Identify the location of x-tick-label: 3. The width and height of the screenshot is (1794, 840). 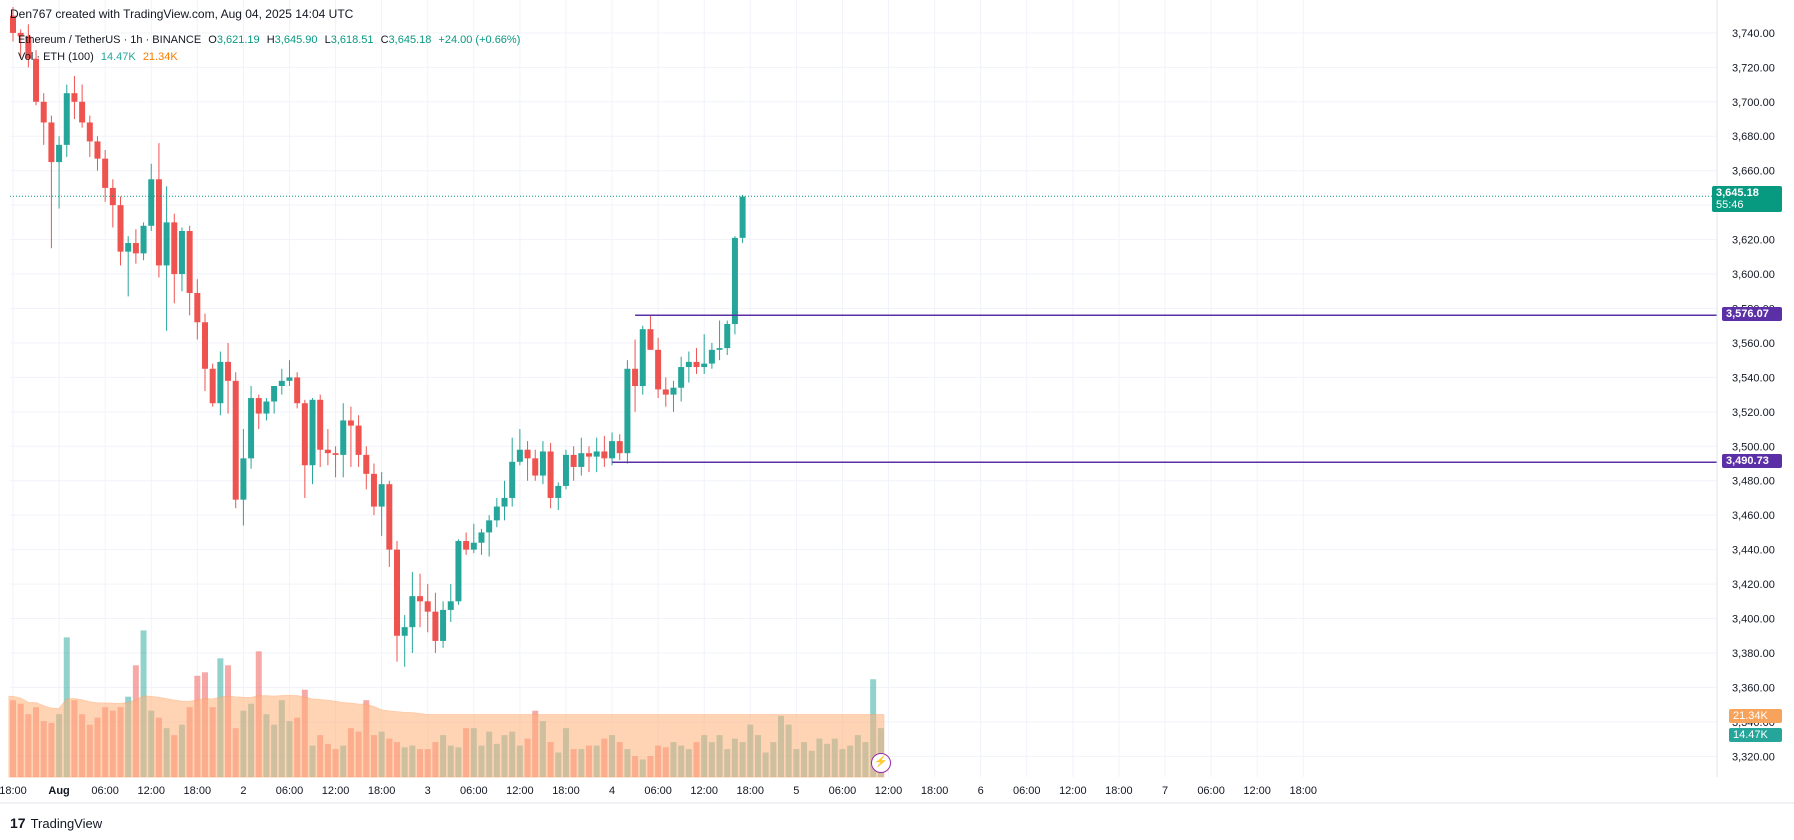
(428, 791).